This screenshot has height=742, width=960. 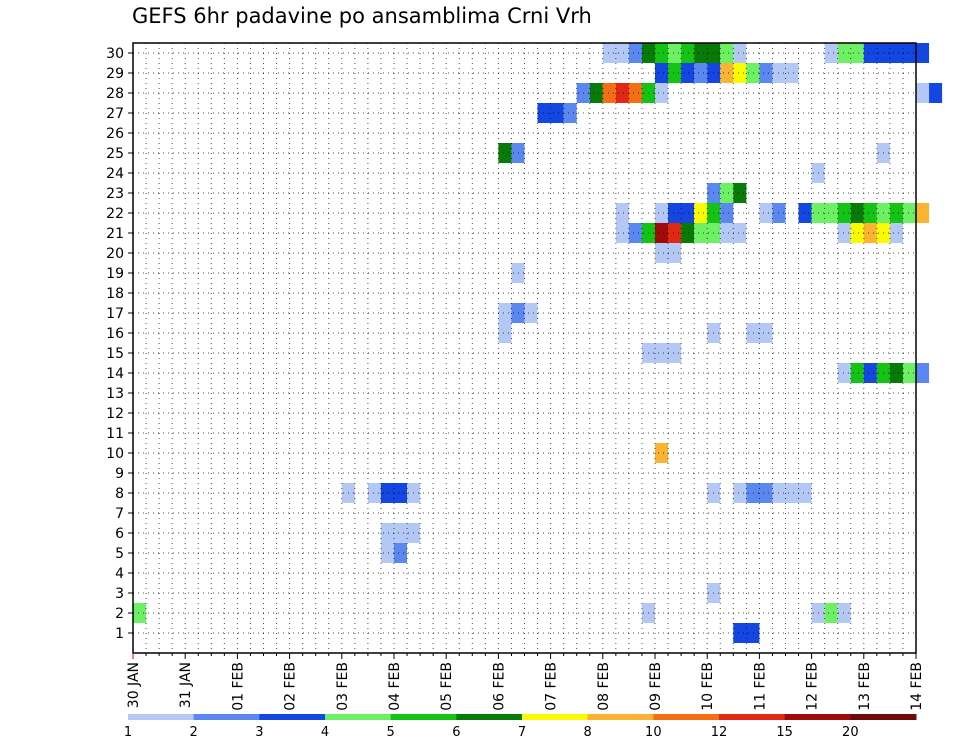 I want to click on colorbar: 1 2 3 4 5 6 7 8 10 12 15 20, so click(x=520, y=727).